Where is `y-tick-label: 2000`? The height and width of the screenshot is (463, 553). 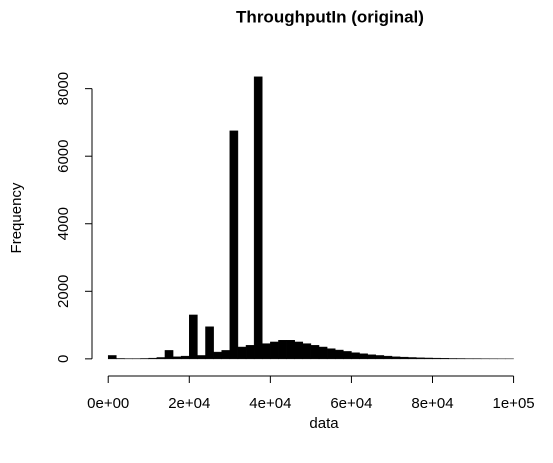
y-tick-label: 2000 is located at coordinates (63, 291).